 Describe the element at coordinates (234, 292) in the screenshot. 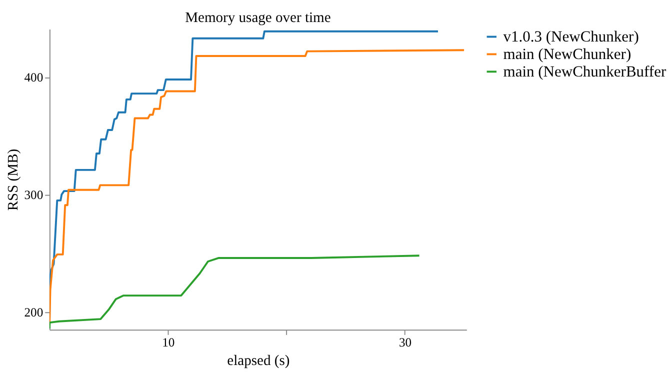

I see `line-series` at that location.